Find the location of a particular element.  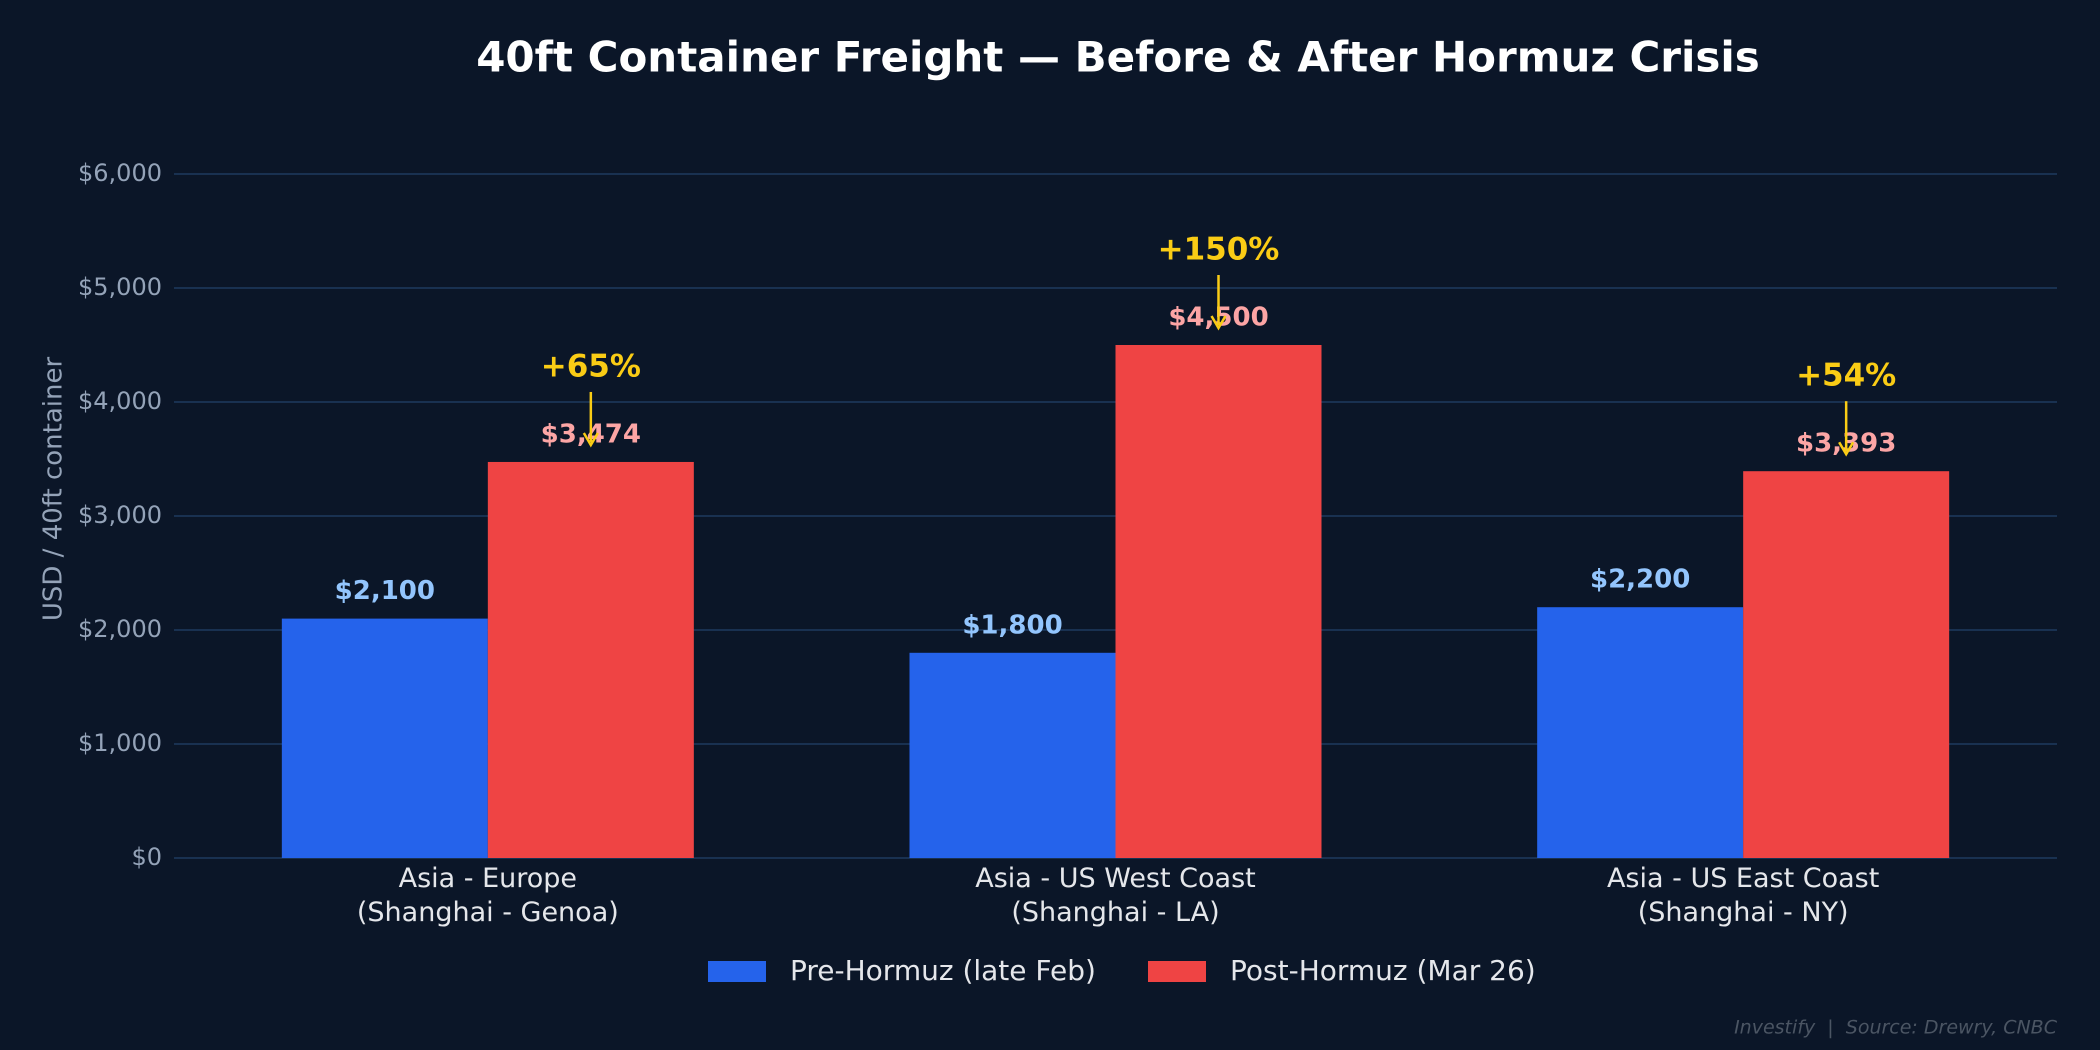

legend-label: Post-Hormuz (Mar 26) is located at coordinates (1383, 970).